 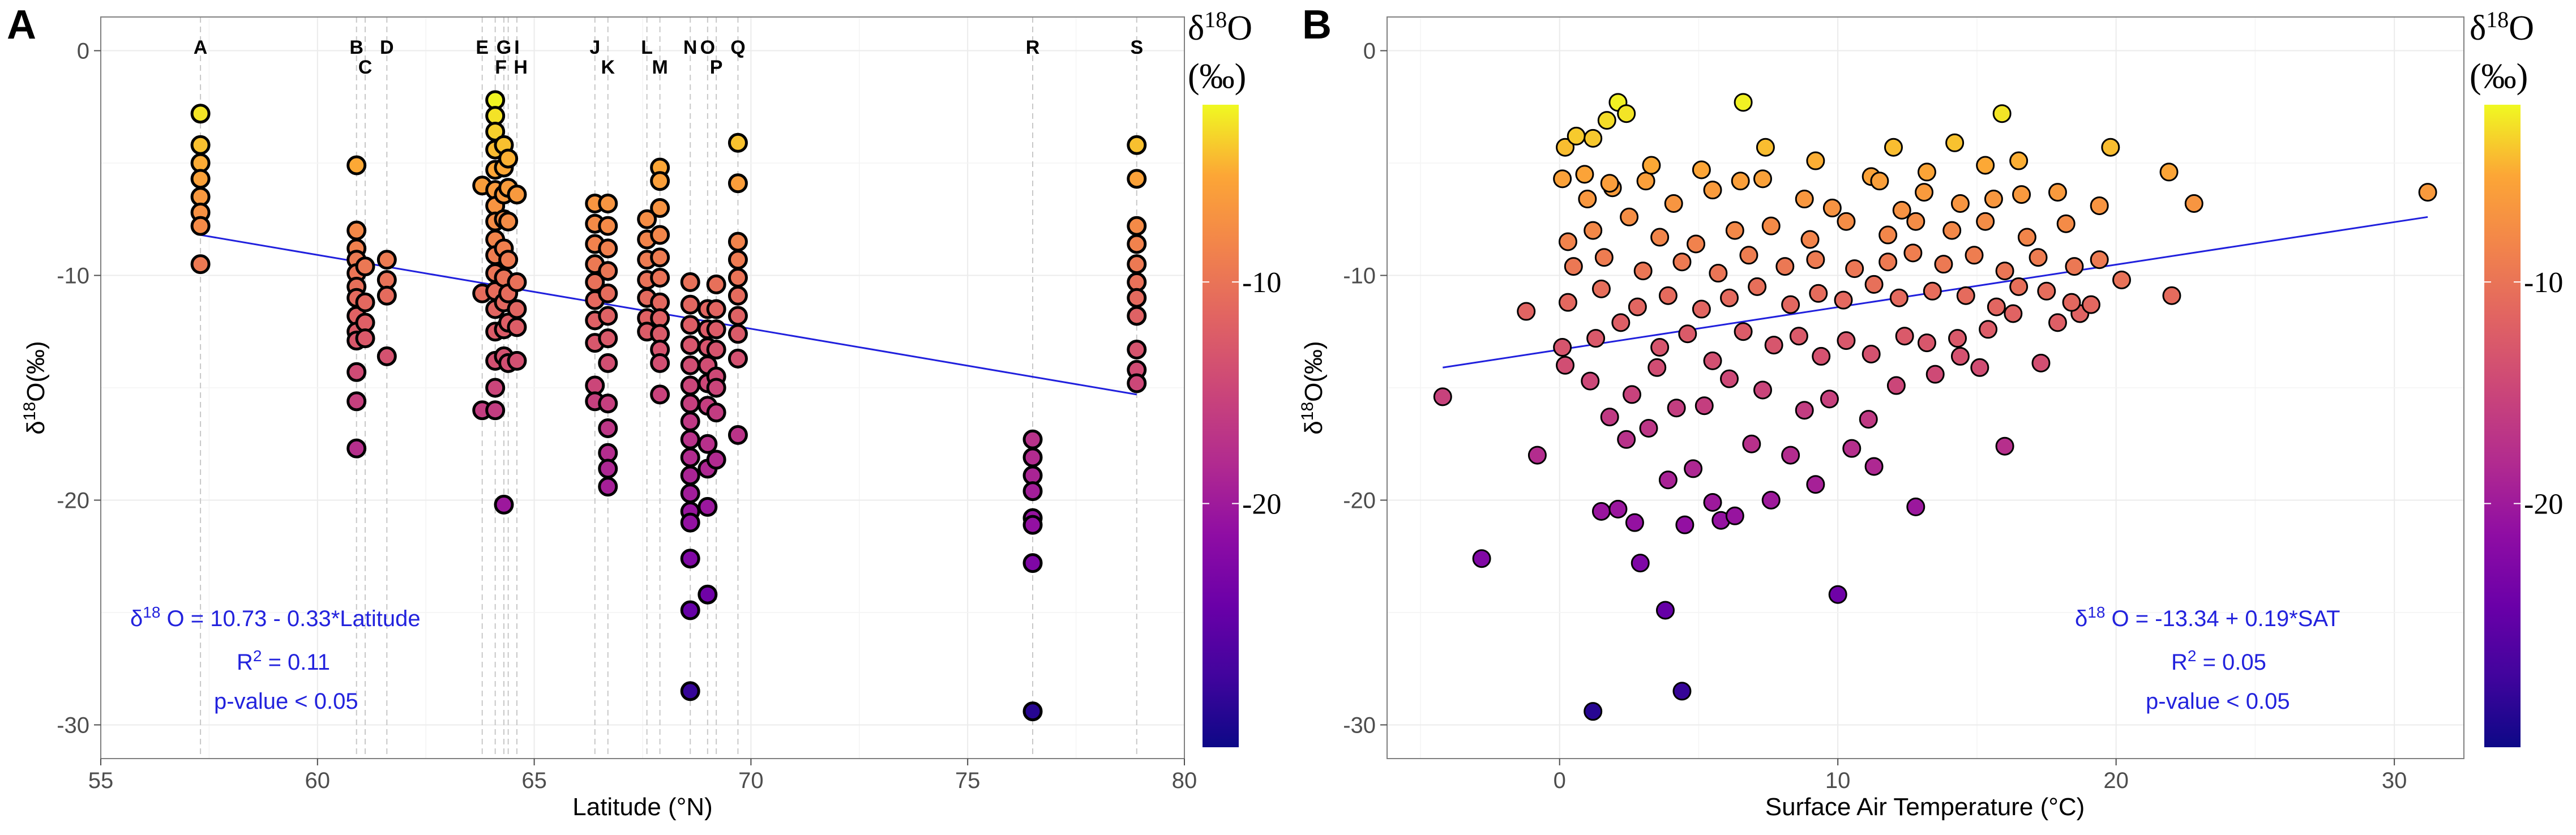 What do you see at coordinates (35, 387) in the screenshot?
I see `panel-a-y-title: δ18O(‰)` at bounding box center [35, 387].